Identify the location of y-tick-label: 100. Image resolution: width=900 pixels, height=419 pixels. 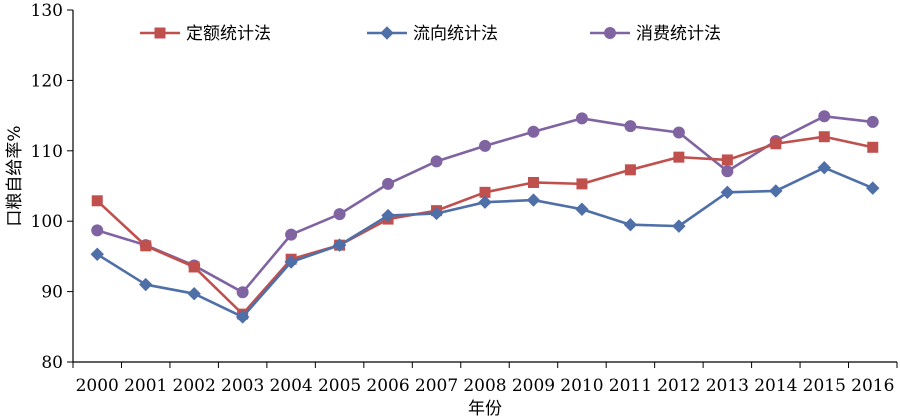
(47, 222).